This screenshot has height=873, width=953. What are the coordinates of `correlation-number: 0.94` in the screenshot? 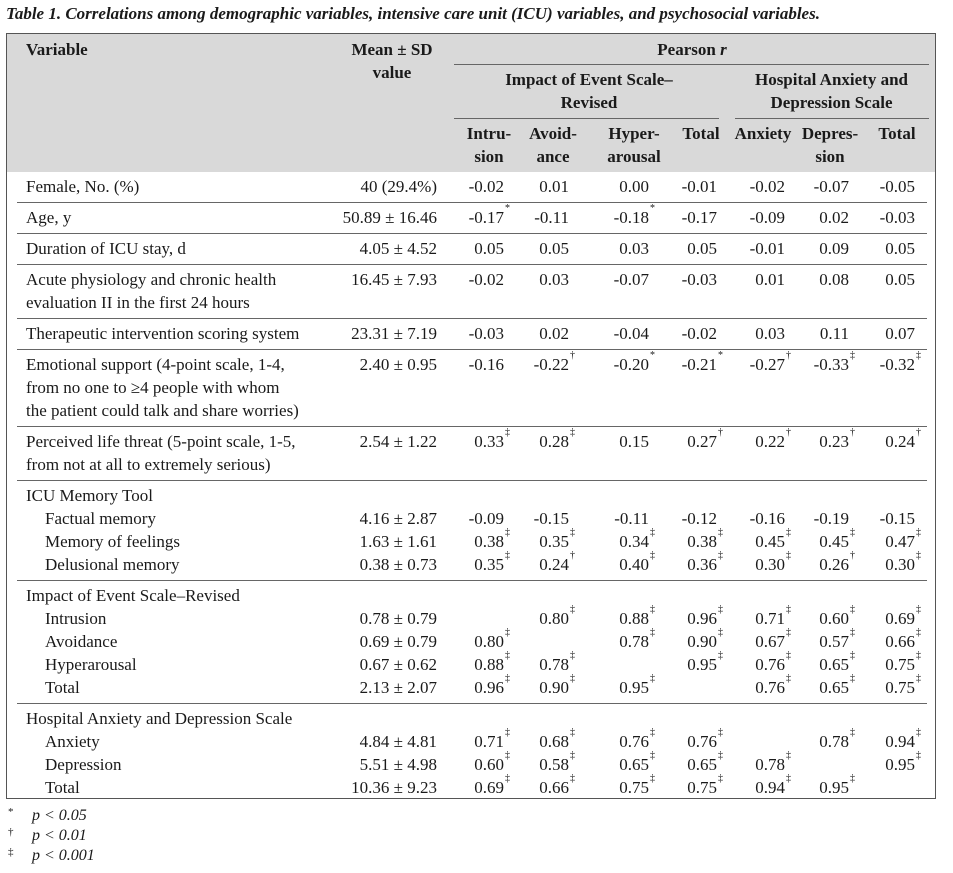 It's located at (770, 787).